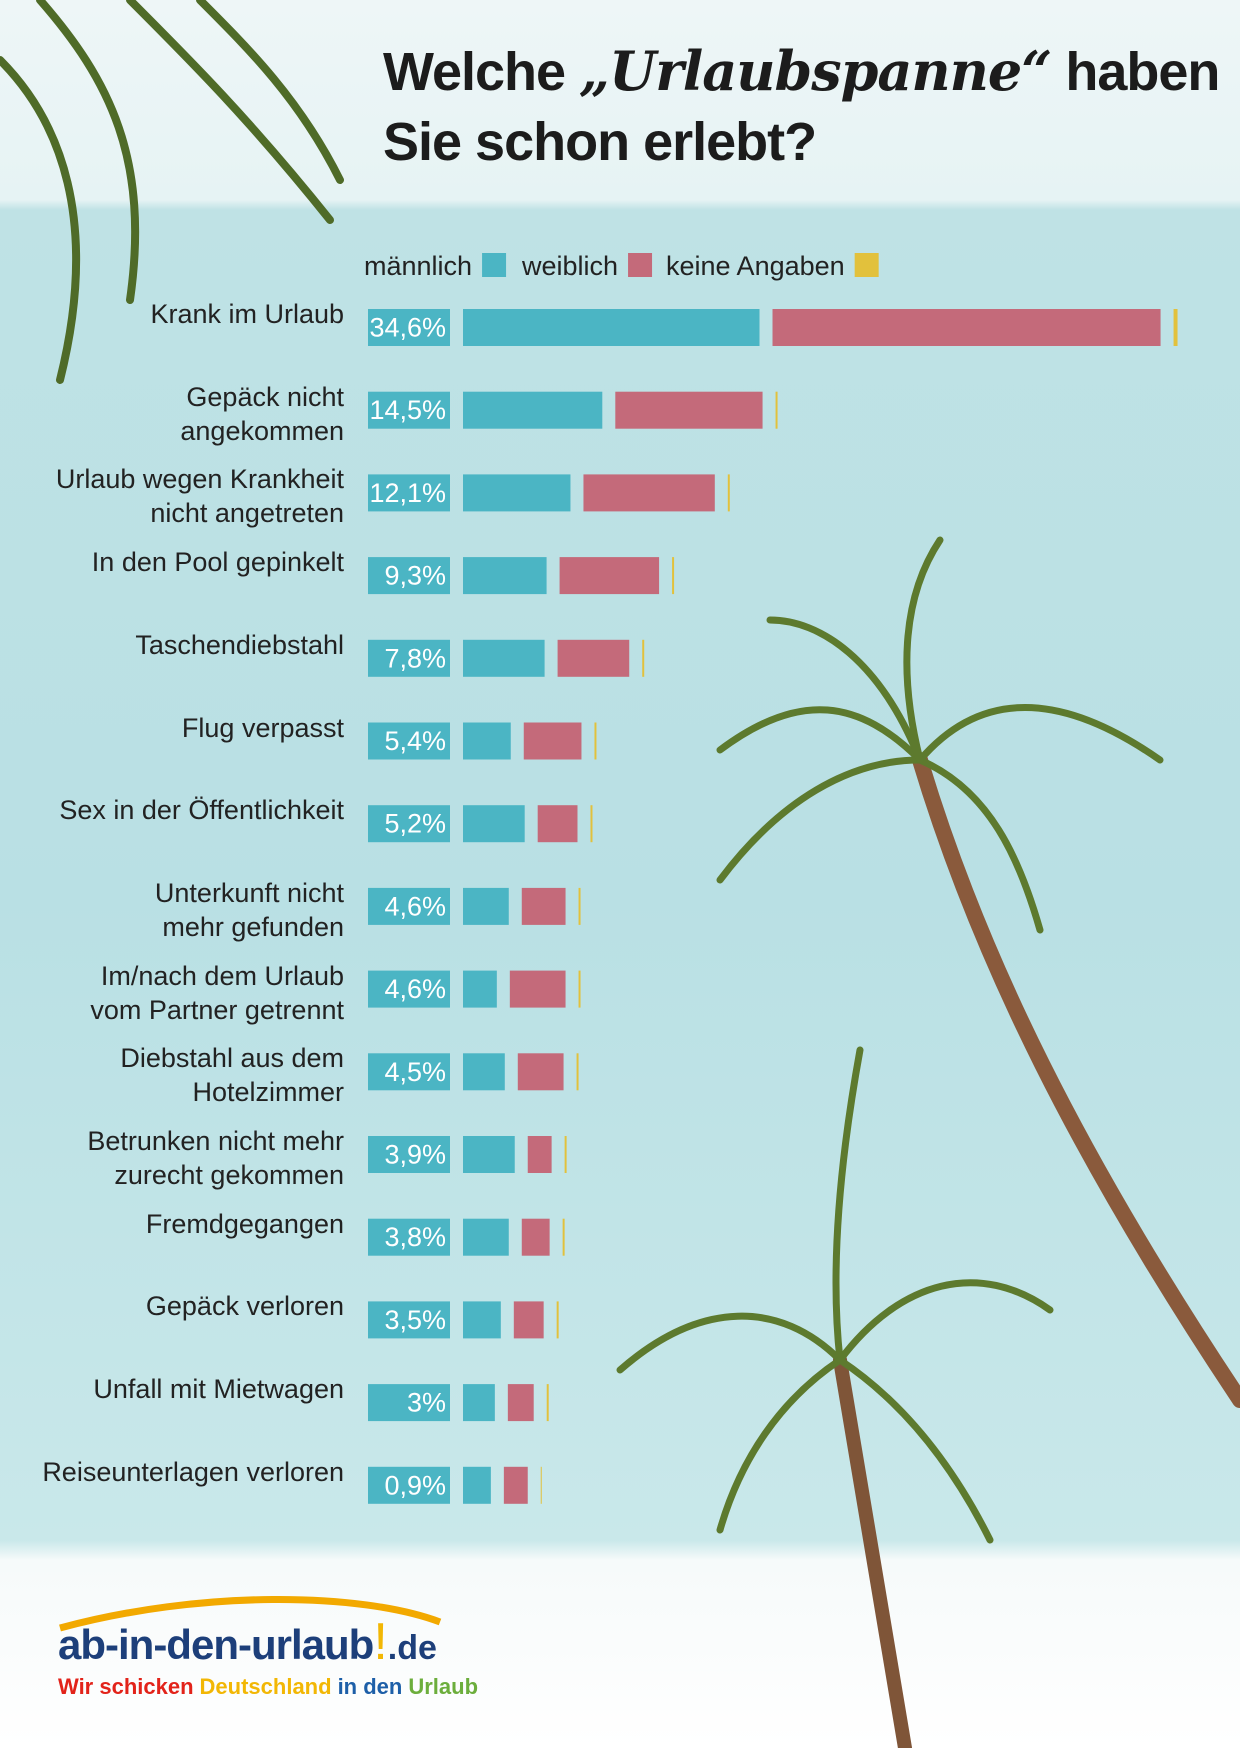 This screenshot has height=1748, width=1240. I want to click on category-label: Gepäck verloren, so click(244, 1306).